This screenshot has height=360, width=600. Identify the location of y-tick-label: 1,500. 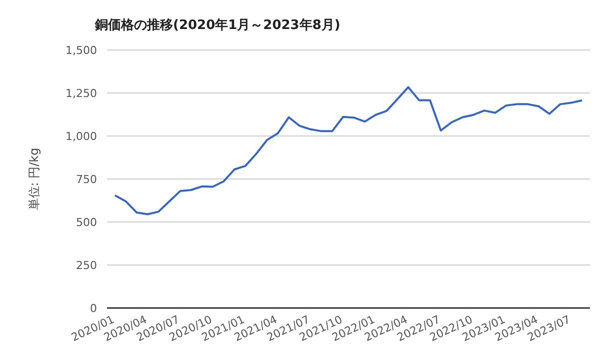
(81, 50).